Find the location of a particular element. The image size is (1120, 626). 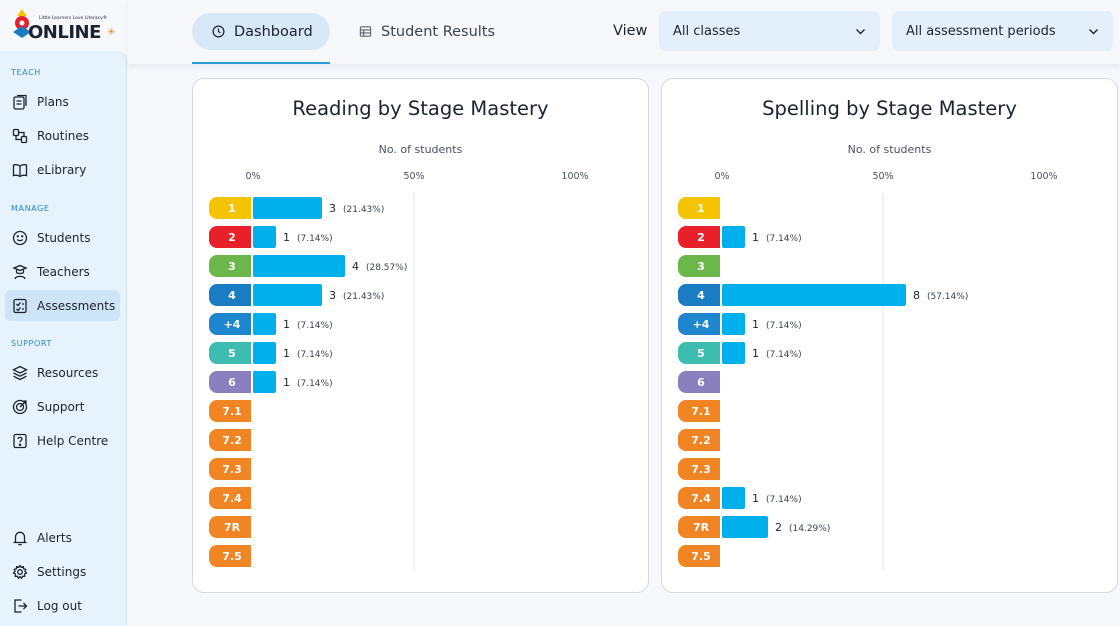

bell-icon is located at coordinates (20, 538).